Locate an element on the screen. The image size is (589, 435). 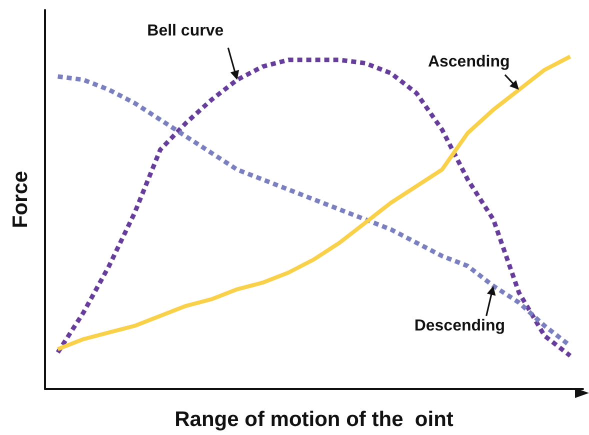
y-axis-title: Force is located at coordinates (20, 199).